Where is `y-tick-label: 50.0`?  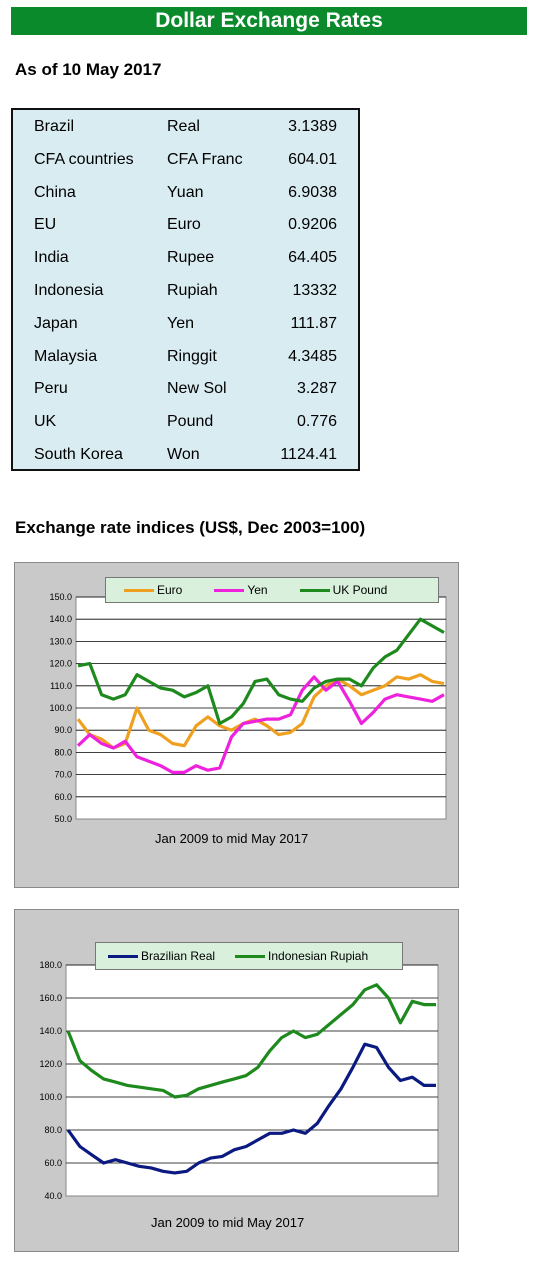
y-tick-label: 50.0 is located at coordinates (63, 819).